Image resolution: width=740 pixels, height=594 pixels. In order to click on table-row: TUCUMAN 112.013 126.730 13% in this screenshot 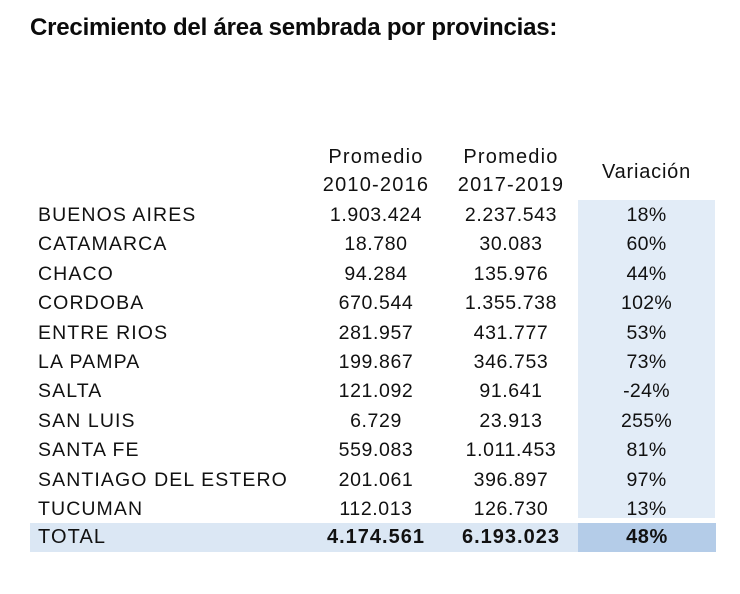, I will do `click(370, 509)`.